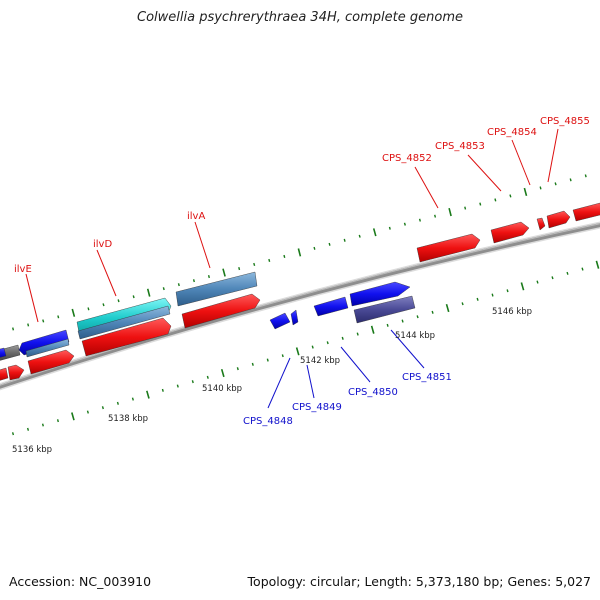 This screenshot has height=600, width=600. I want to click on length-label: Length:, so click(388, 581).